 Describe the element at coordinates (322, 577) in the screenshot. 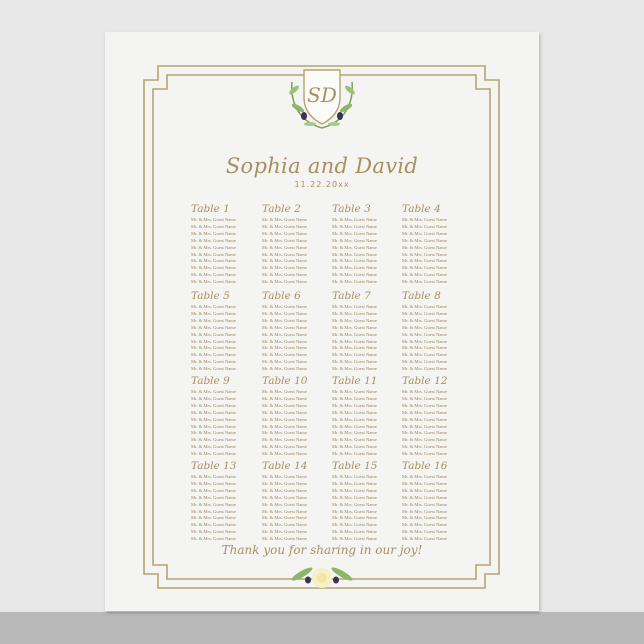

I see `rose-floral-icon` at that location.